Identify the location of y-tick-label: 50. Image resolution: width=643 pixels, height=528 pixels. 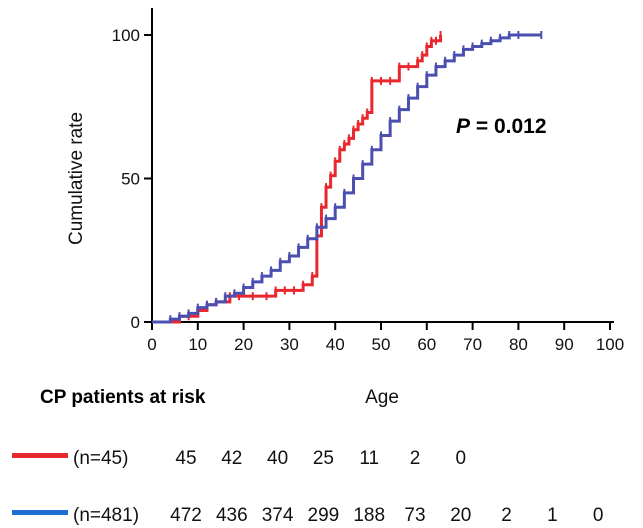
(130, 179).